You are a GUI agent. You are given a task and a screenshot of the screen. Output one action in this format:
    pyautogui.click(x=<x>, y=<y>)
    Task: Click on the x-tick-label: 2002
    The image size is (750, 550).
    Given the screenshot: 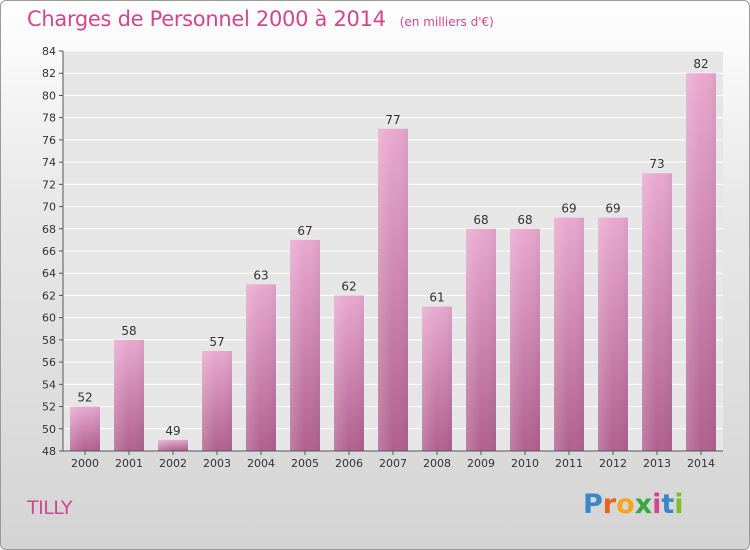 What is the action you would take?
    pyautogui.click(x=173, y=463)
    